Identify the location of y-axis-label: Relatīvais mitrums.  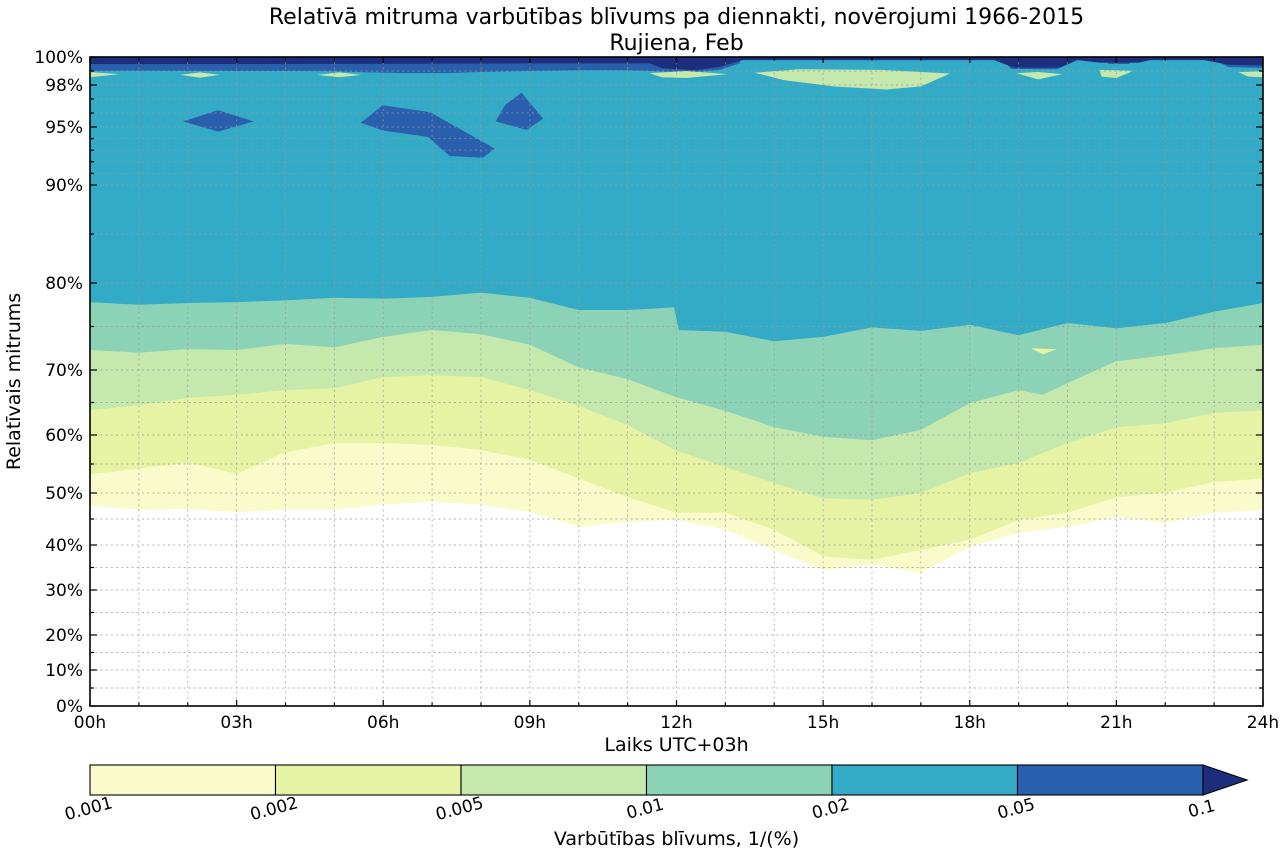
(14, 381).